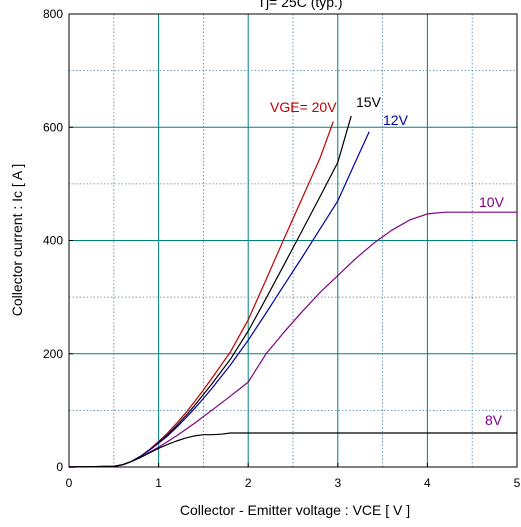 The image size is (521, 527). I want to click on y-tick-label: 200, so click(53, 354).